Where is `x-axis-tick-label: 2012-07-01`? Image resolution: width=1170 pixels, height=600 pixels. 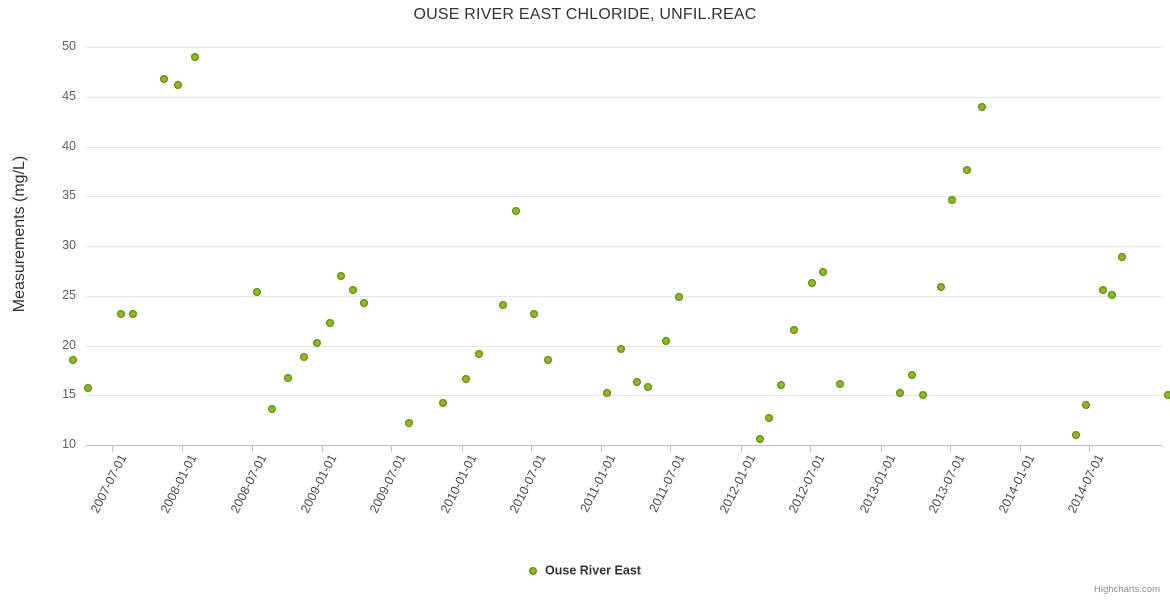 x-axis-tick-label: 2012-07-01 is located at coordinates (807, 484).